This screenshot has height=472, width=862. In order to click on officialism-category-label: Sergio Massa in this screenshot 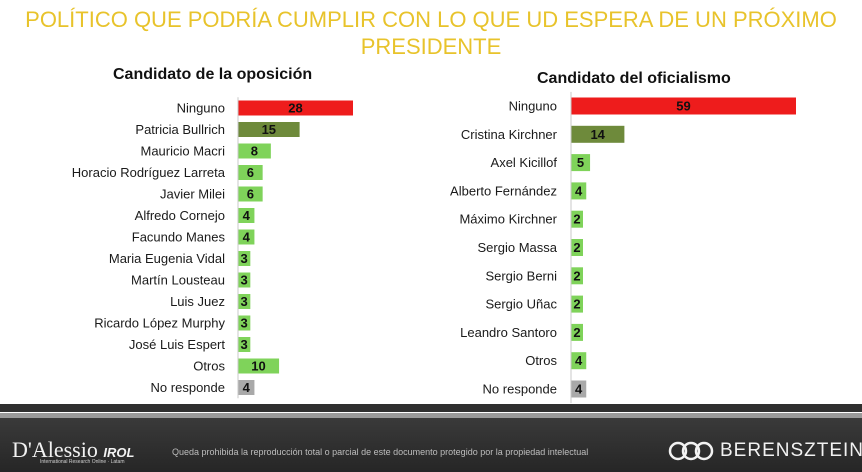, I will do `click(518, 247)`.